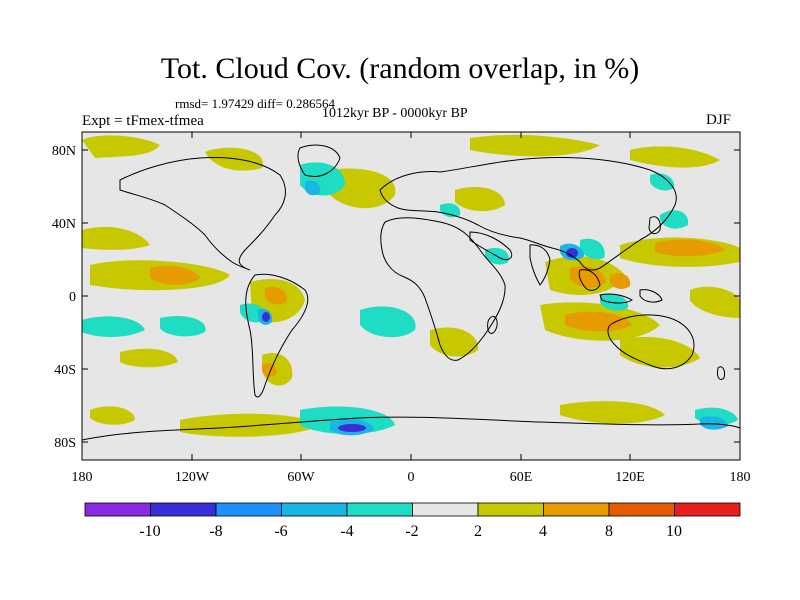  I want to click on y-tick-label: 80S, so click(65, 443).